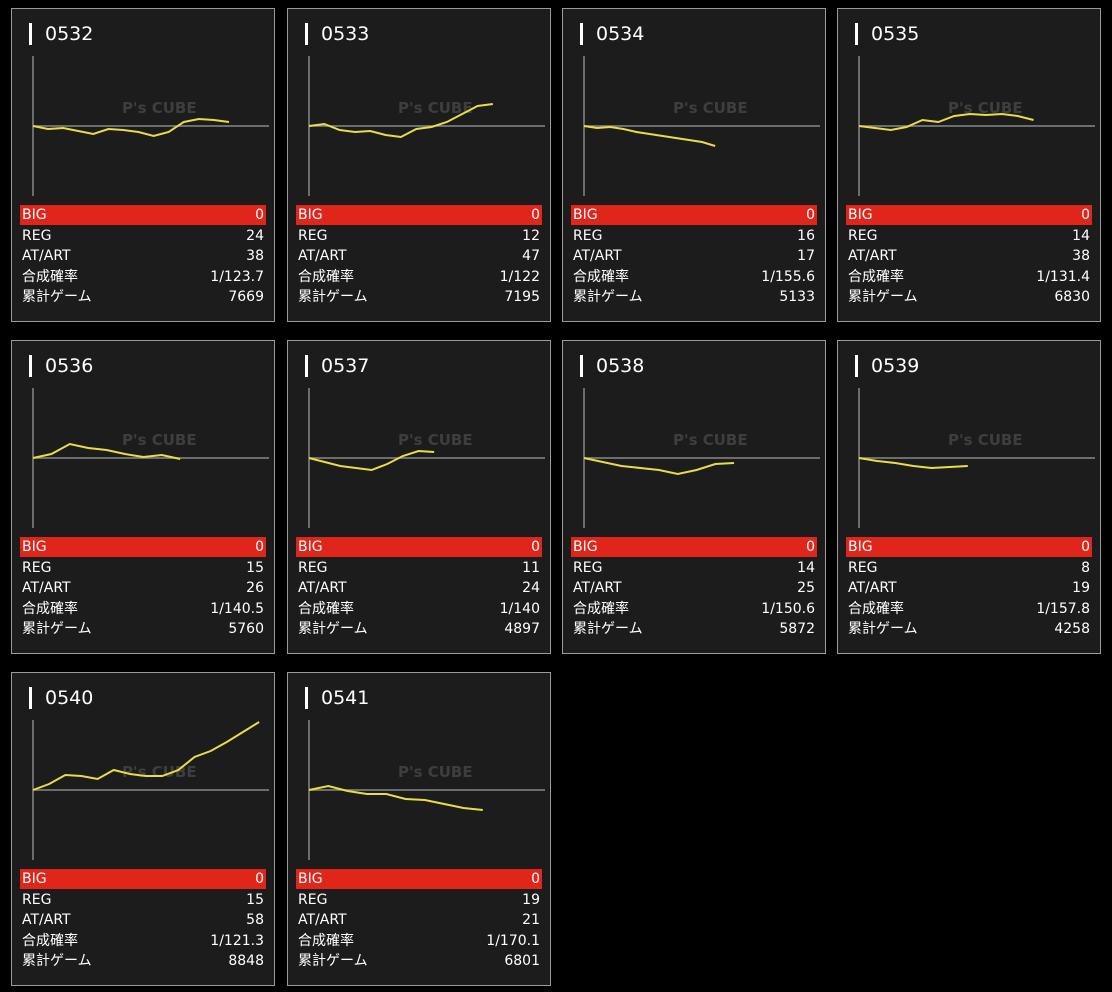 This screenshot has height=992, width=1112. What do you see at coordinates (612, 366) in the screenshot?
I see `machine-id: 0538` at bounding box center [612, 366].